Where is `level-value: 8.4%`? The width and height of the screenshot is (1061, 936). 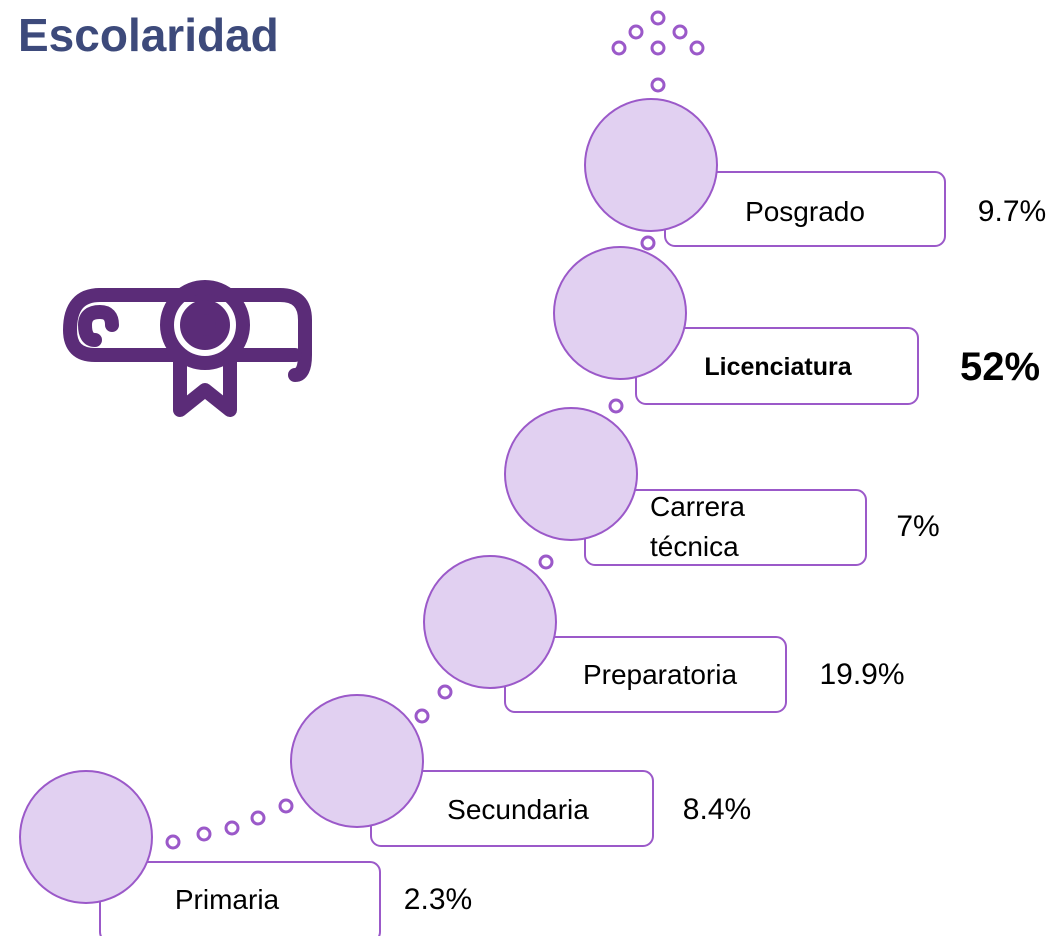 level-value: 8.4% is located at coordinates (717, 809).